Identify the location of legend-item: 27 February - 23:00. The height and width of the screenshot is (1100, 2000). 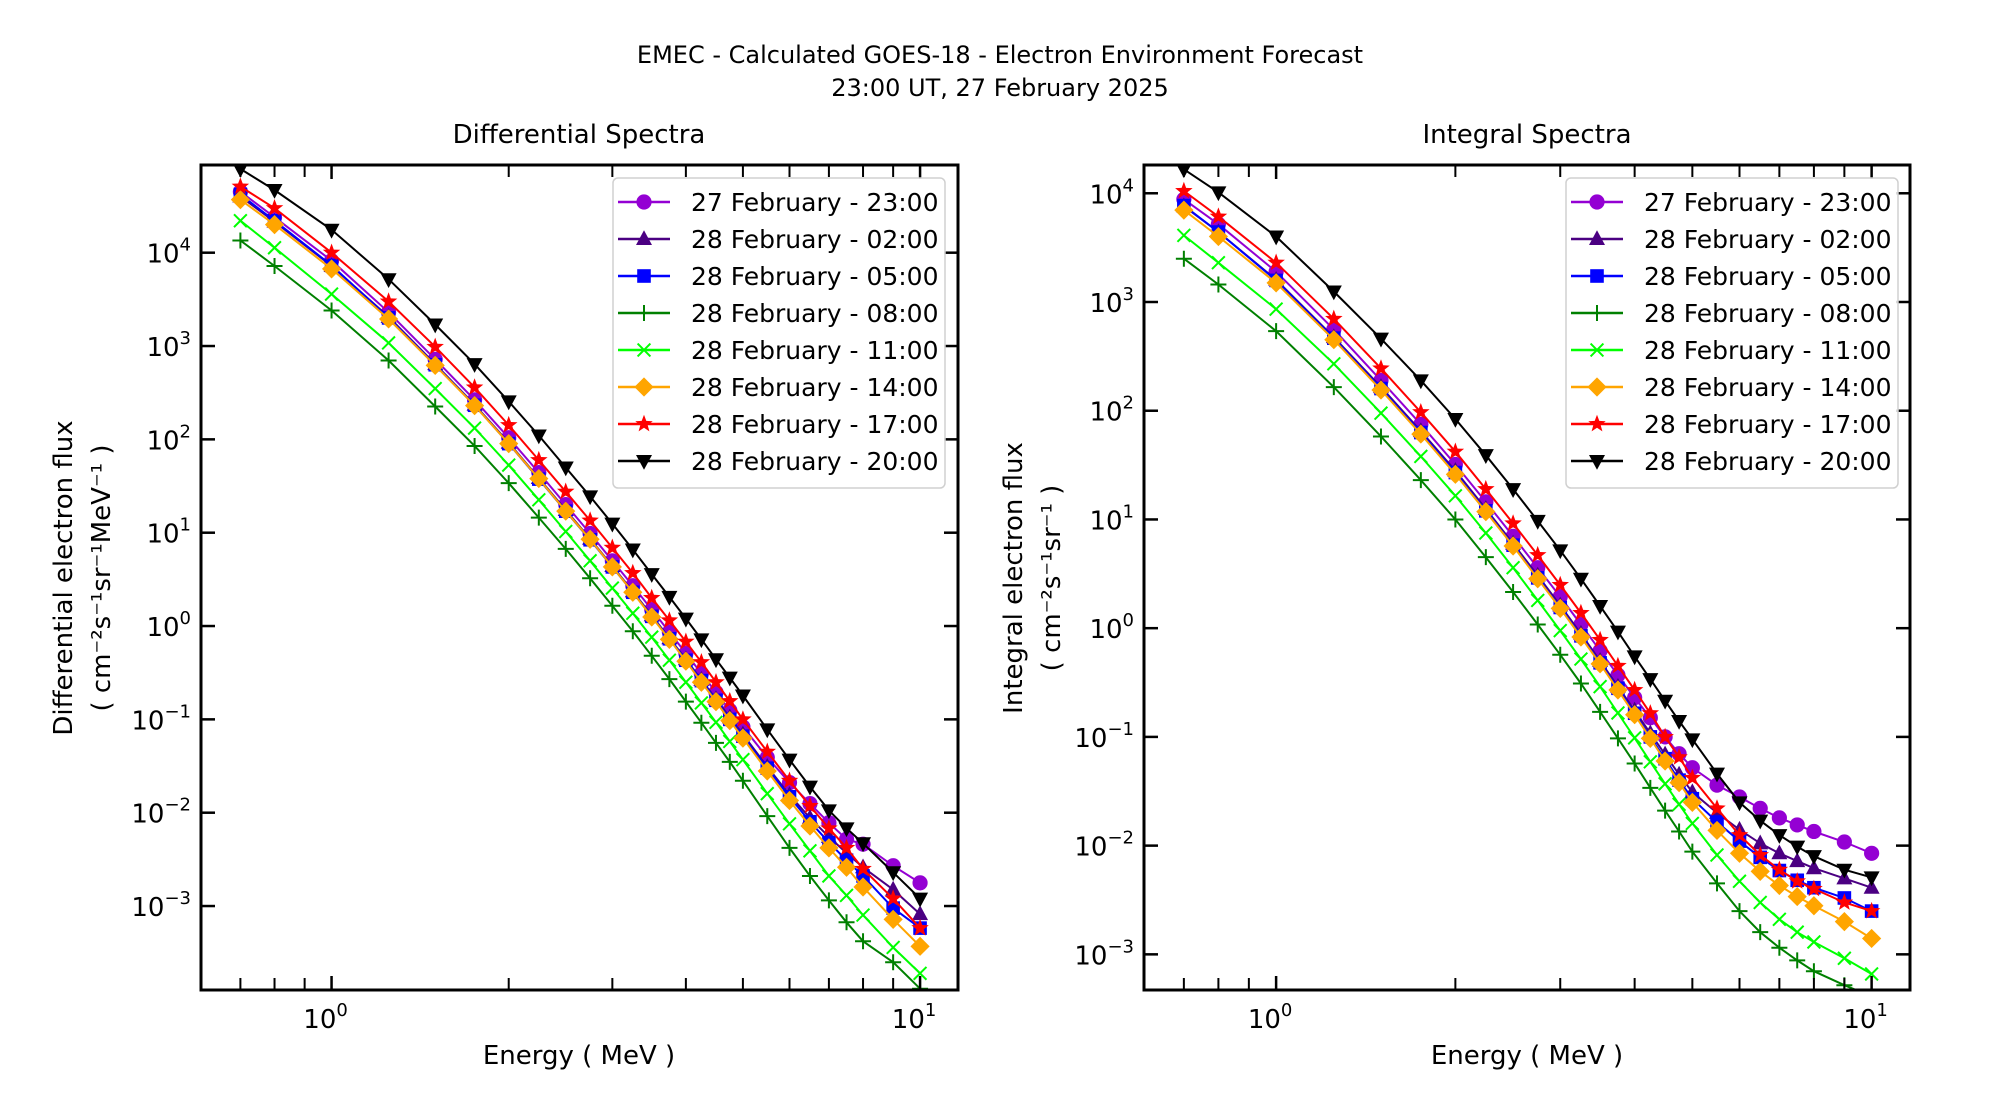
(778, 202).